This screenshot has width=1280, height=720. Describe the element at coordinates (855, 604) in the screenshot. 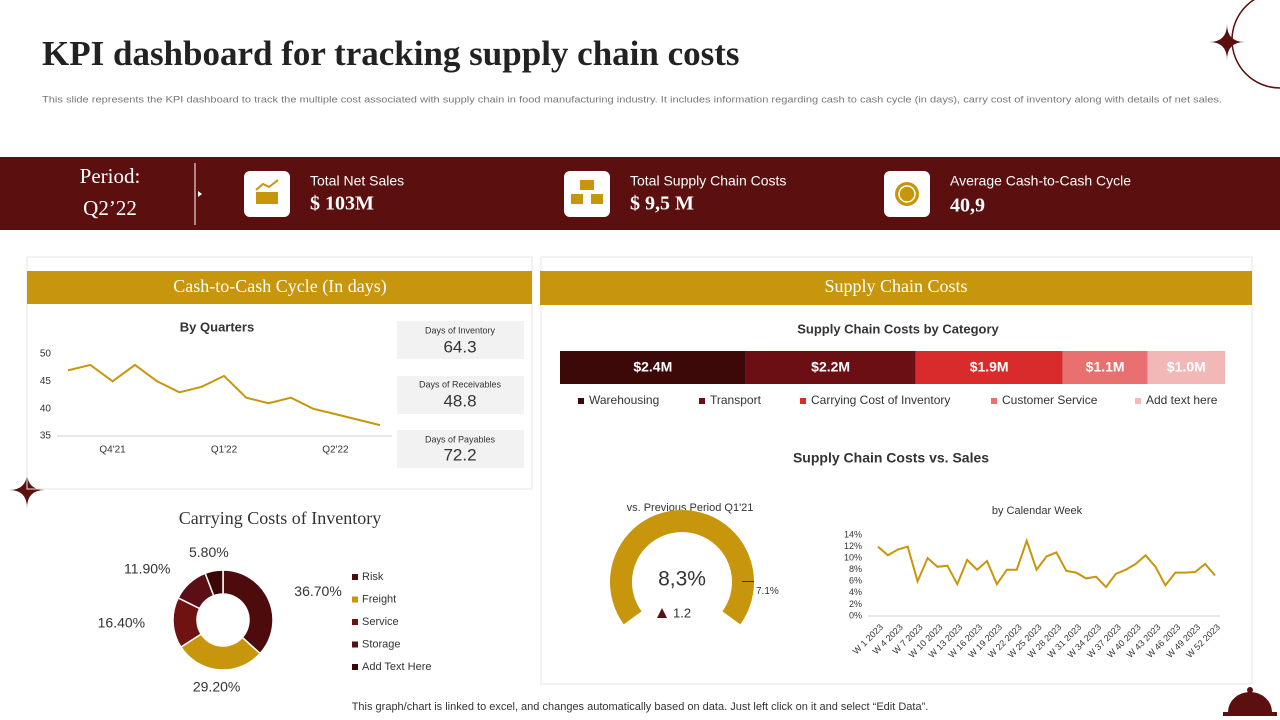

I see `y-tick-label: 2%` at that location.